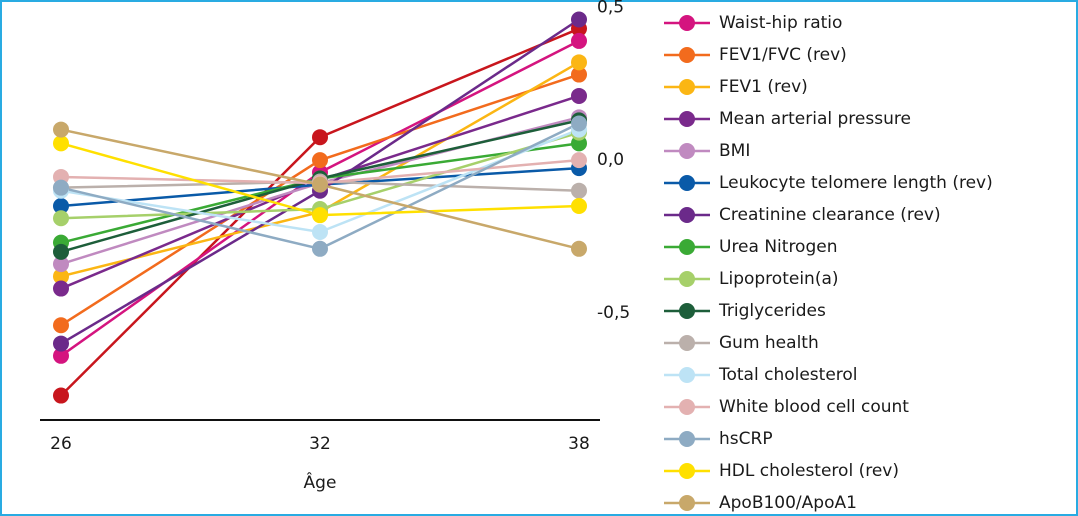  I want to click on x-tick-label: 26, so click(61, 444).